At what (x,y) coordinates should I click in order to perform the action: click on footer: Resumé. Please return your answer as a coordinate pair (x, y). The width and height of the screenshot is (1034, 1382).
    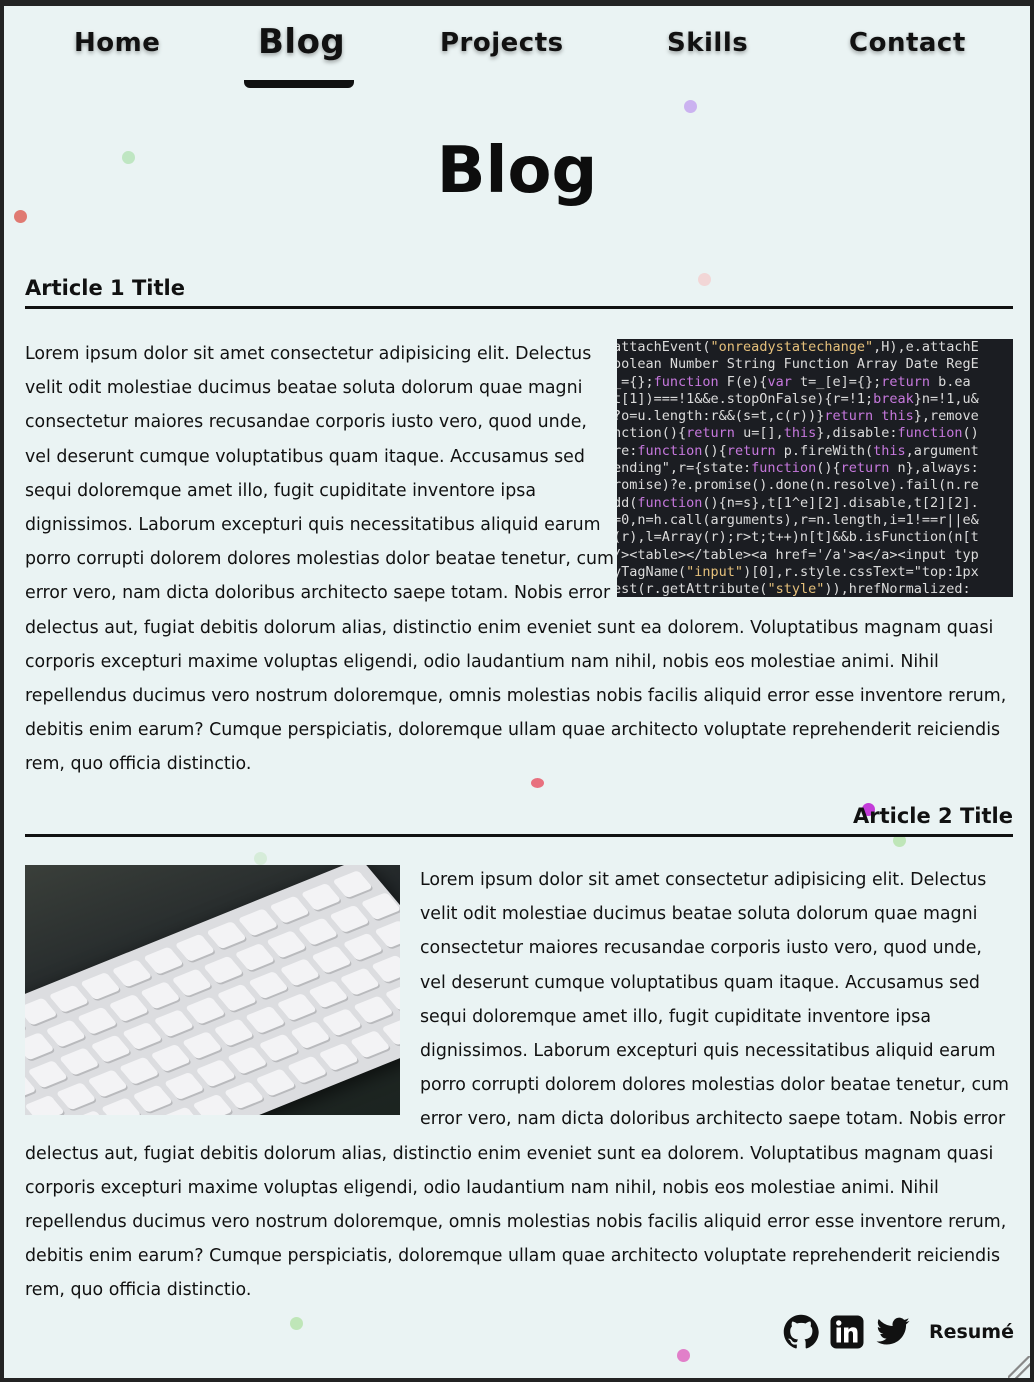
    Looking at the image, I should click on (898, 1332).